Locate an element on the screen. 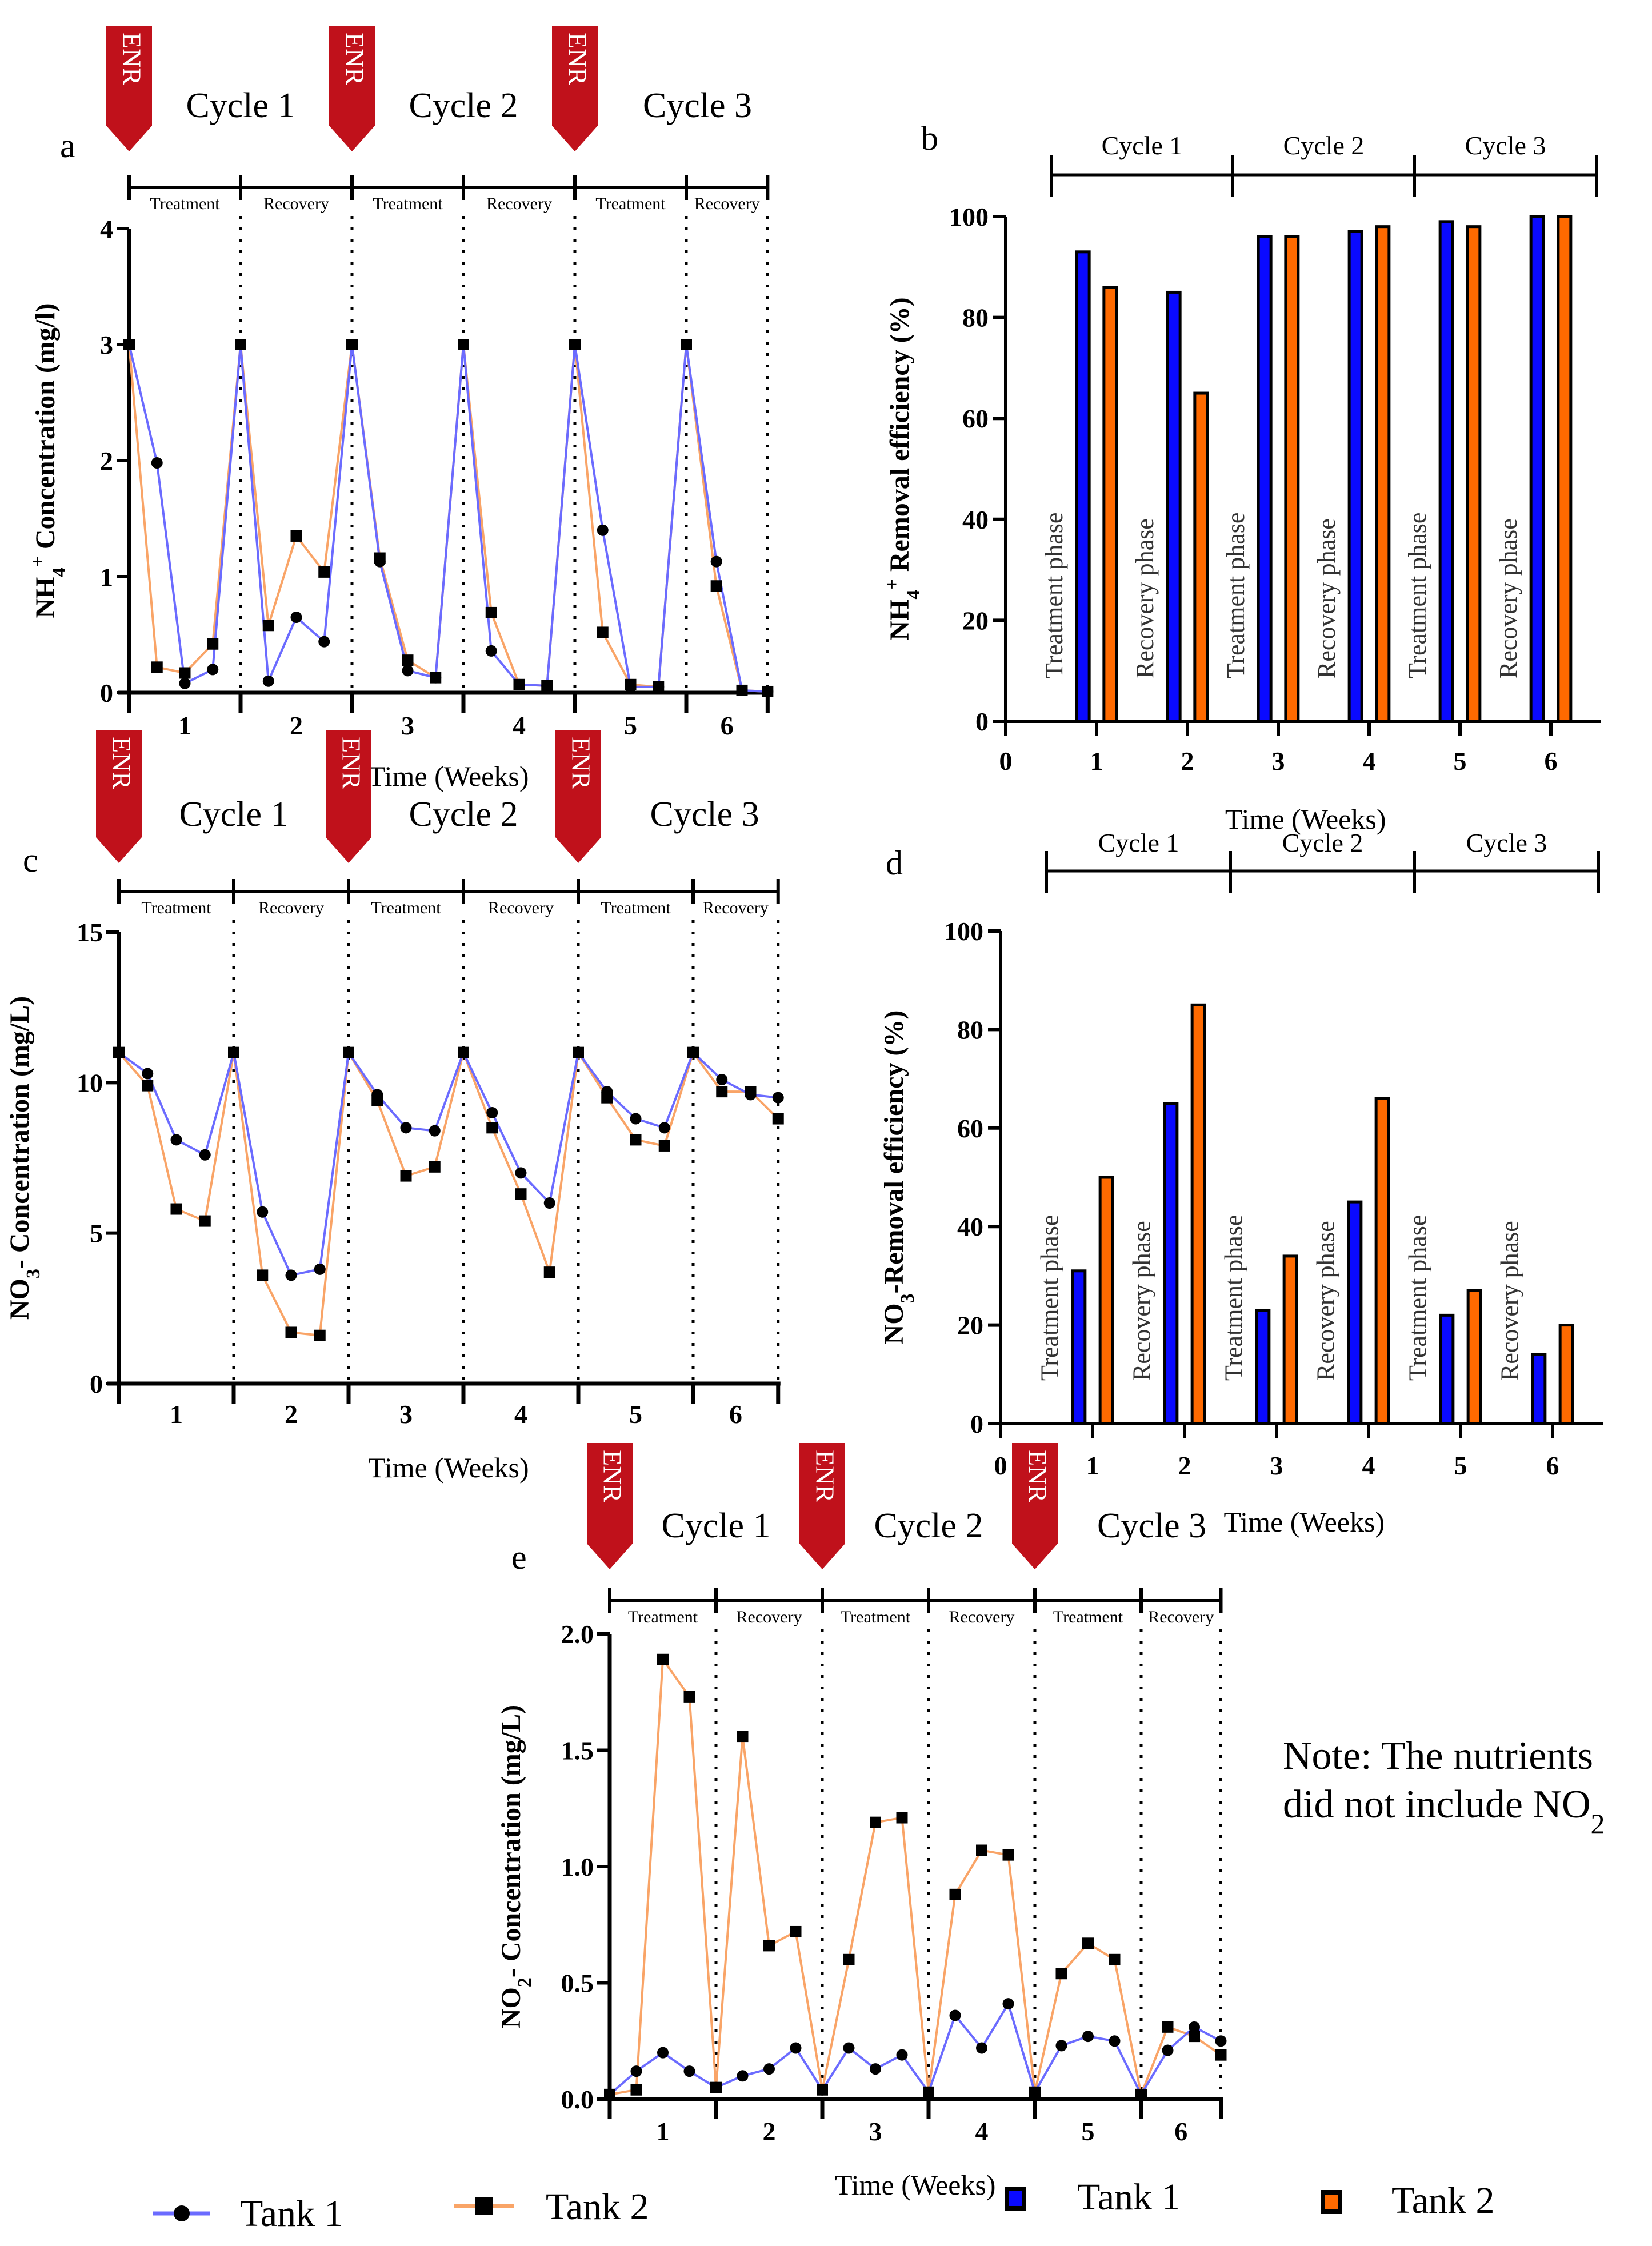 The width and height of the screenshot is (1652, 2246). series-line-tank1 is located at coordinates (448, 1163).